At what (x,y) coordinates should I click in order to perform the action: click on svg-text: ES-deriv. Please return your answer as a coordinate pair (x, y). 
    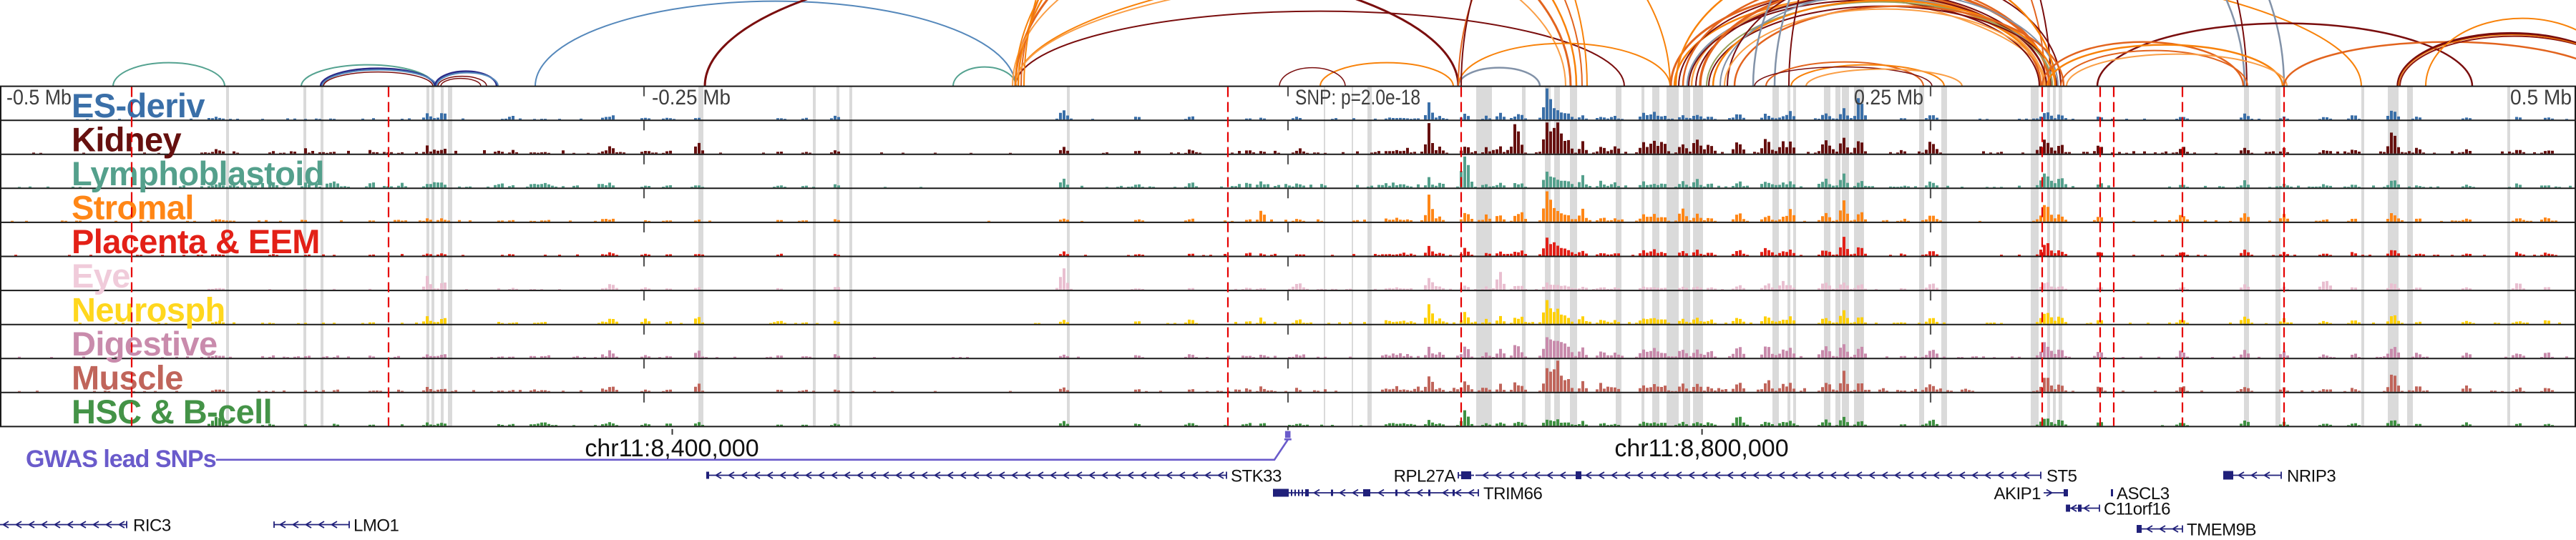
    Looking at the image, I should click on (138, 105).